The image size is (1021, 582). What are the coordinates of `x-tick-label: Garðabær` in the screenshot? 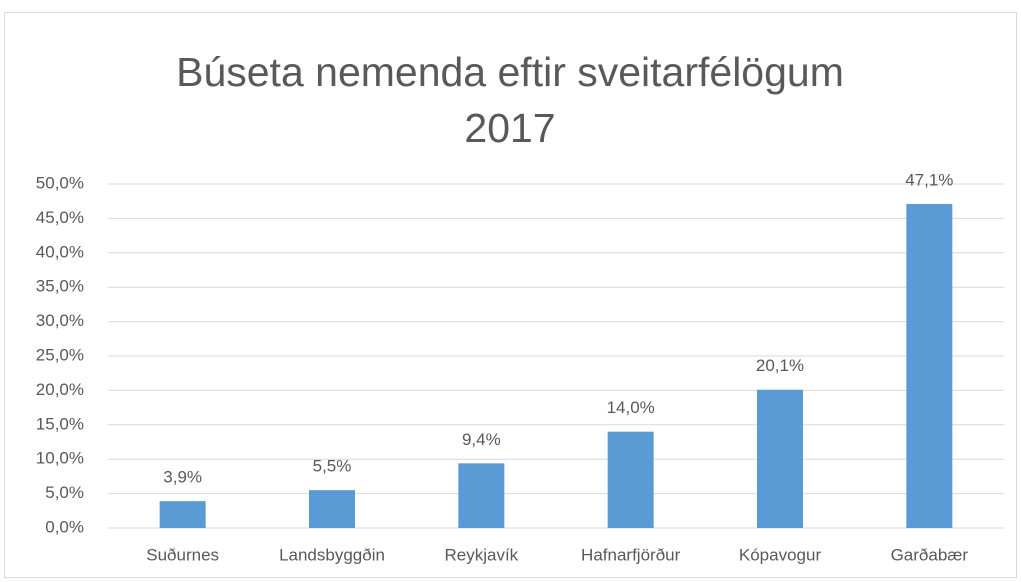 It's located at (930, 554).